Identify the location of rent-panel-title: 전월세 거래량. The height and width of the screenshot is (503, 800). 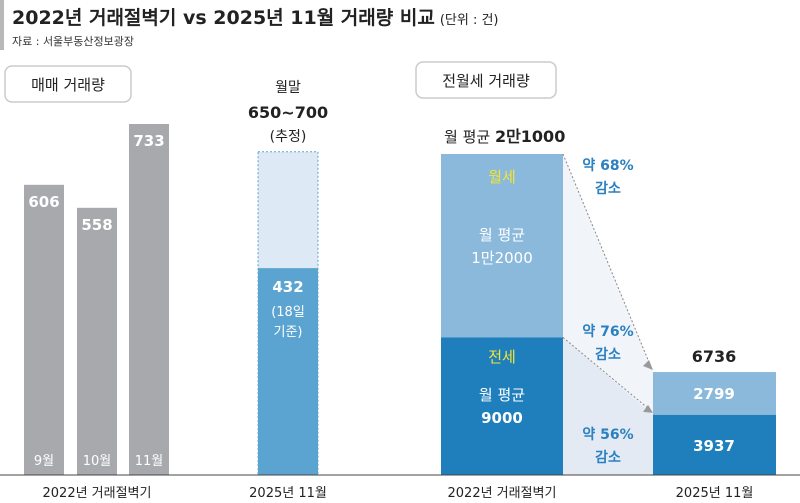
(486, 81).